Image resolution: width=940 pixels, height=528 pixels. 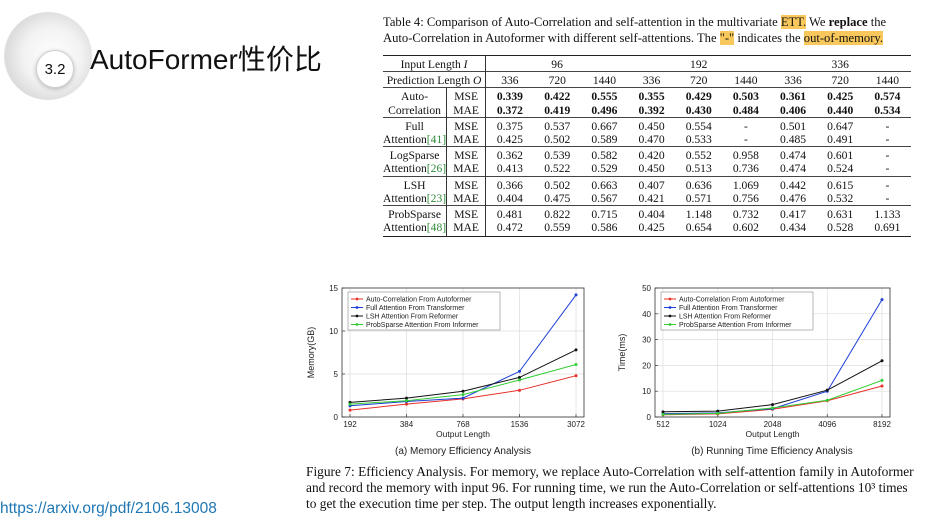 I want to click on table-value: 0.407, so click(x=652, y=183).